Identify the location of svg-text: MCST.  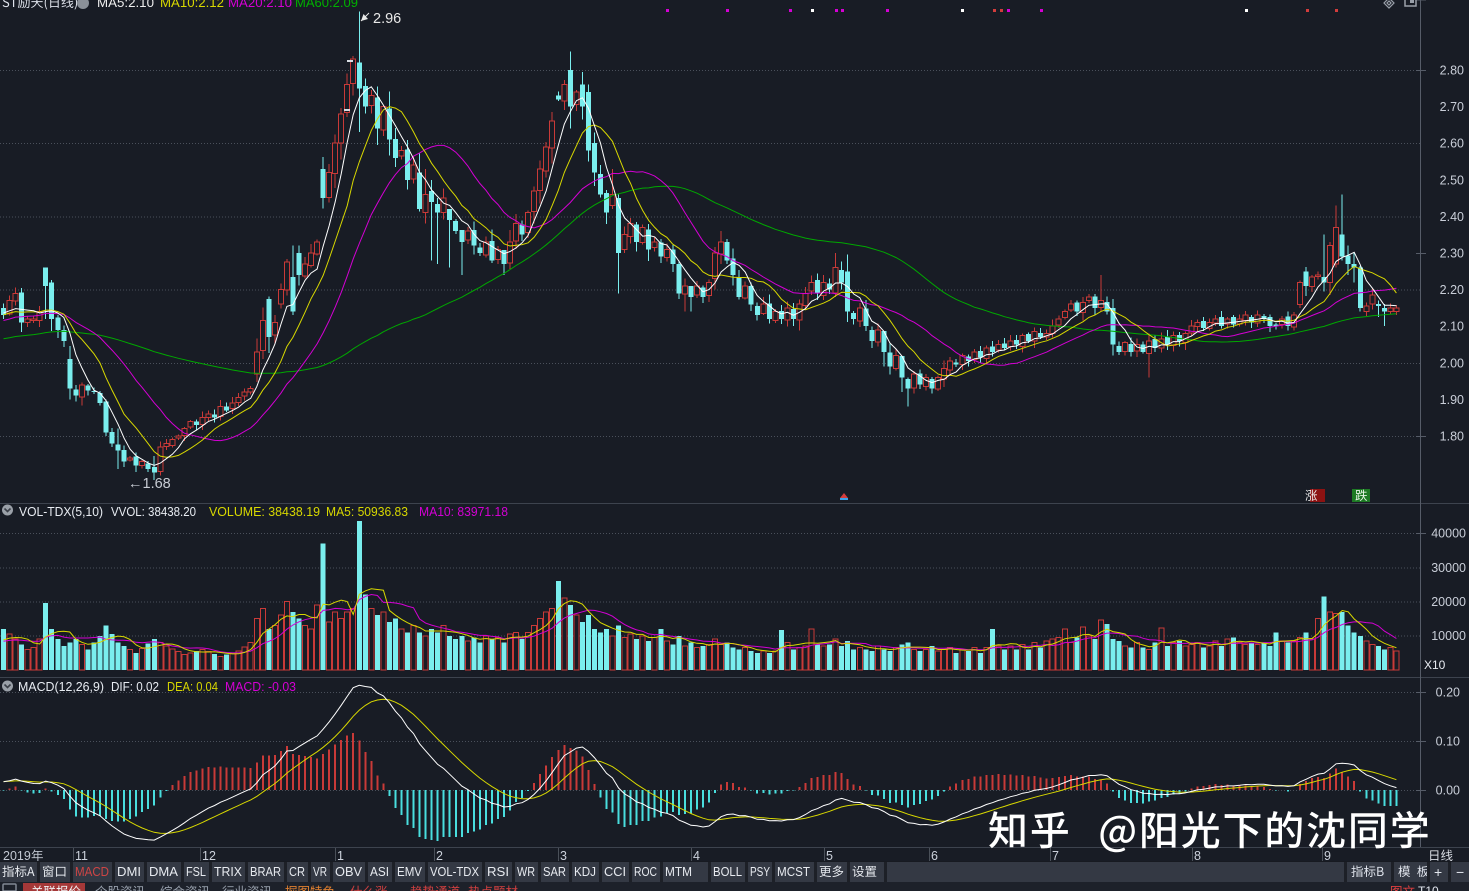
(793, 872).